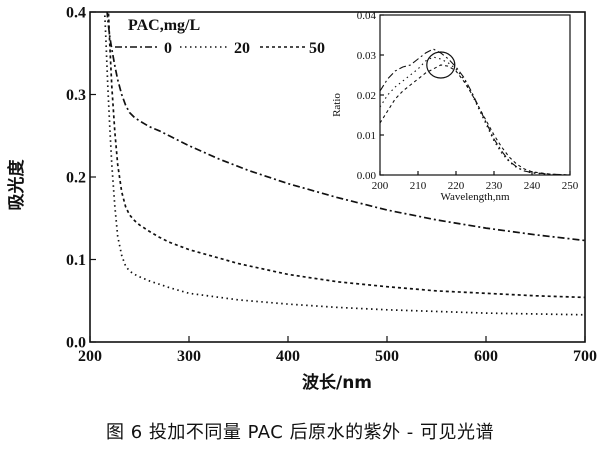 The width and height of the screenshot is (600, 450). I want to click on main-y-tick-label: 0.0, so click(76, 343).